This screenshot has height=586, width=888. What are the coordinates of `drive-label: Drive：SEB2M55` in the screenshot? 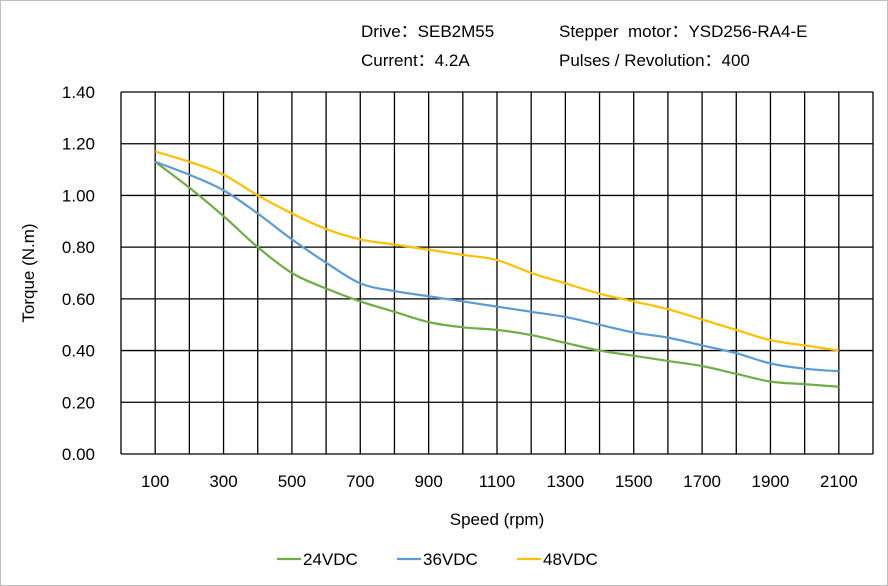 It's located at (428, 31).